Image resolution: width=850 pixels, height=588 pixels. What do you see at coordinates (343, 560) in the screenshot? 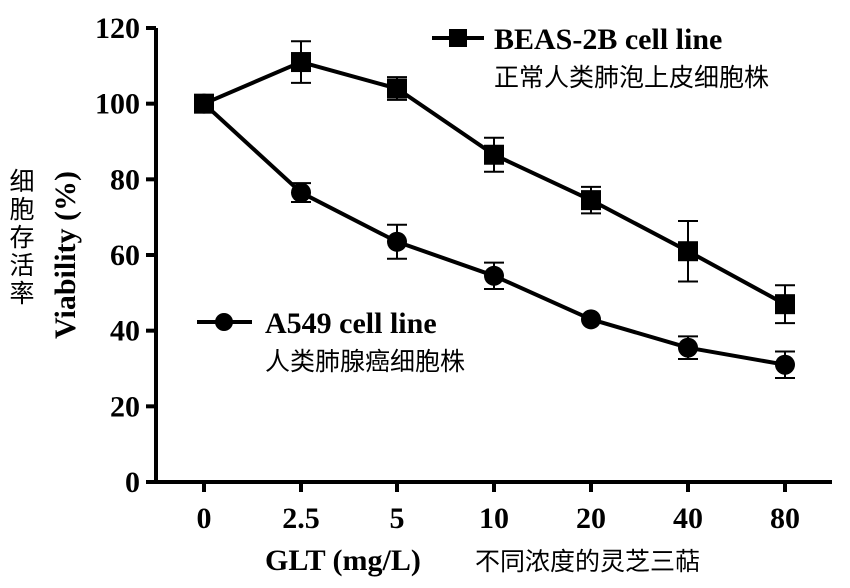
I see `x-axis-label: GLT (mg/L)` at bounding box center [343, 560].